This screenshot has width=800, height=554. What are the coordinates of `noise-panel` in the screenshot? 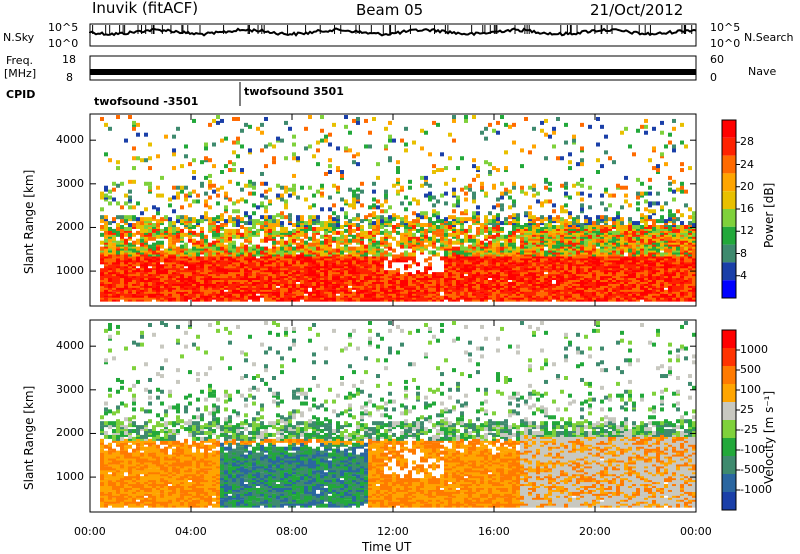 It's located at (393, 31).